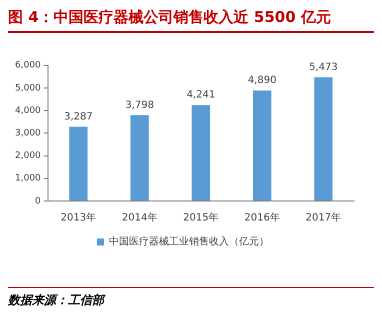  What do you see at coordinates (139, 105) in the screenshot?
I see `data-label: 3,798` at bounding box center [139, 105].